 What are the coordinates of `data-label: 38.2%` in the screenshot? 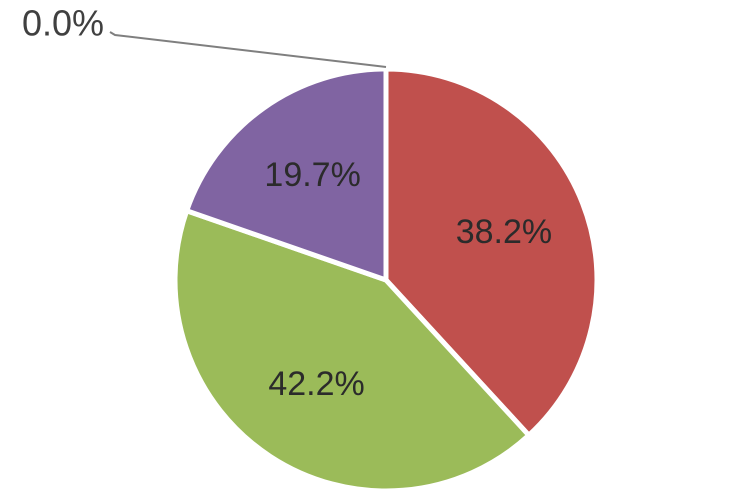 It's located at (504, 232).